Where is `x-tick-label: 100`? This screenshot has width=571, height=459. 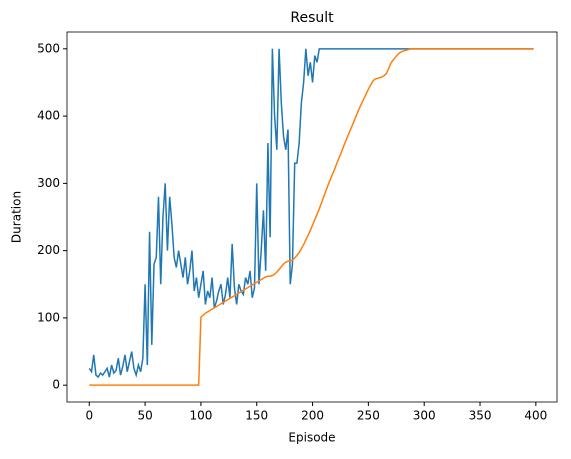 x-tick-label: 100 is located at coordinates (200, 416).